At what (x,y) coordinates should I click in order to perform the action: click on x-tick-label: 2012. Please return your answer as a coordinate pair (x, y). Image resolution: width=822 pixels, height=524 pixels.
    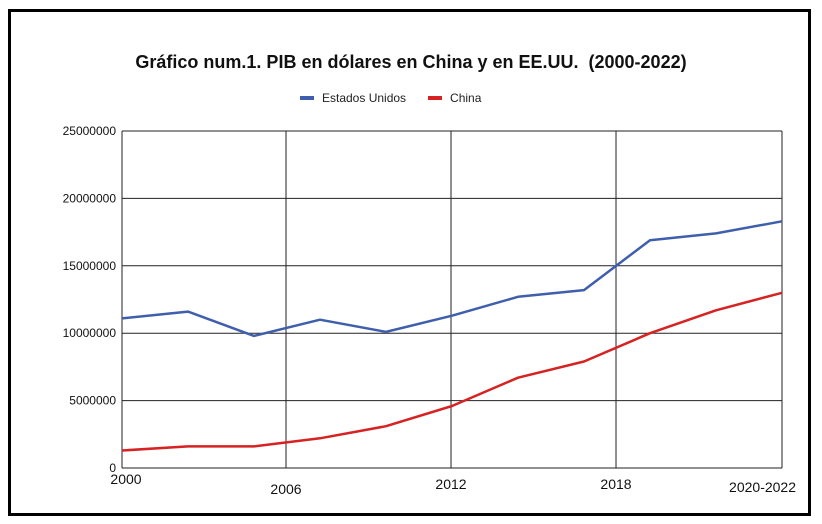
    Looking at the image, I should click on (450, 484).